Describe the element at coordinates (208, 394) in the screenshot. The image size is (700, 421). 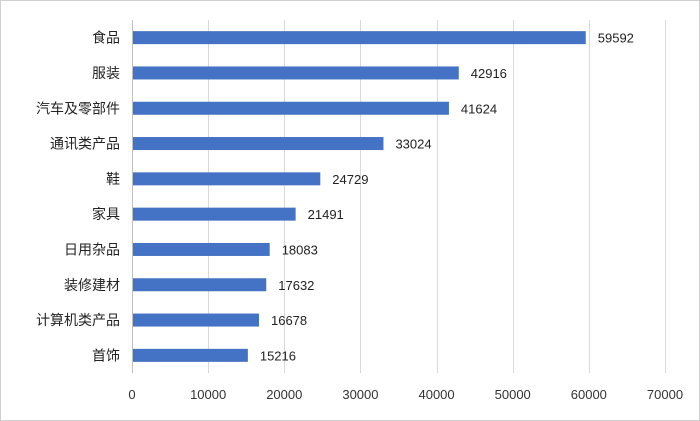
I see `x-tick-label: 10000` at that location.